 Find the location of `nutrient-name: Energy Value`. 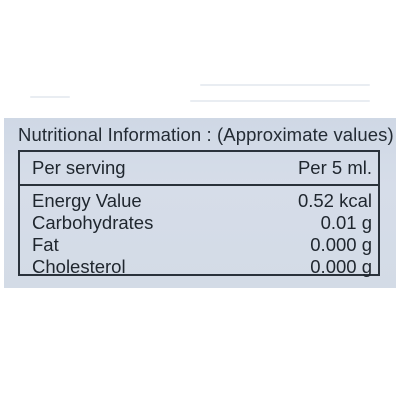

nutrient-name: Energy Value is located at coordinates (87, 200).